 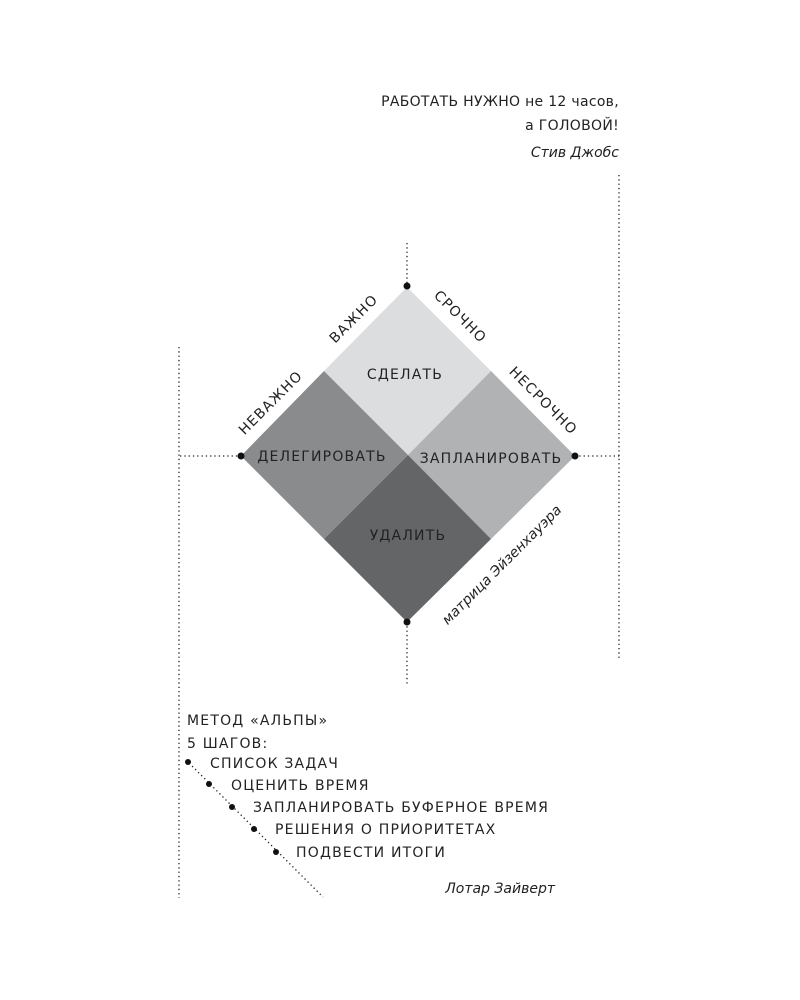 I want to click on alps-step: ЗАПЛАНИРОВАТЬ БУФЕРНОЕ ВРЕМЯ, so click(x=401, y=808).